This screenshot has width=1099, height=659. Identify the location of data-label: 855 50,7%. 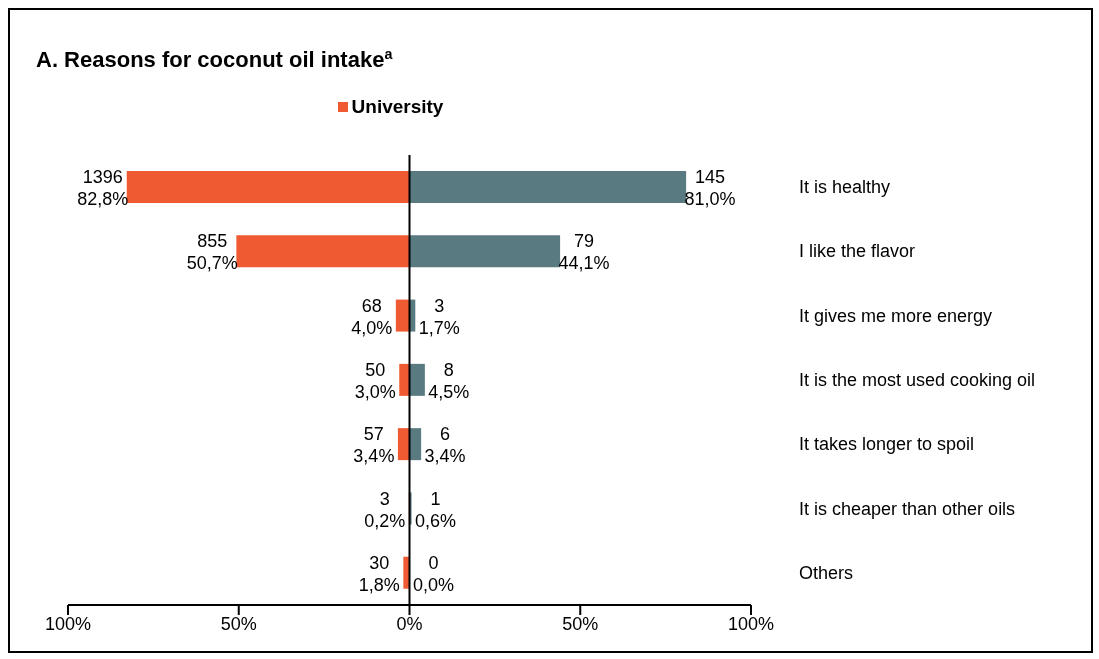
(212, 252).